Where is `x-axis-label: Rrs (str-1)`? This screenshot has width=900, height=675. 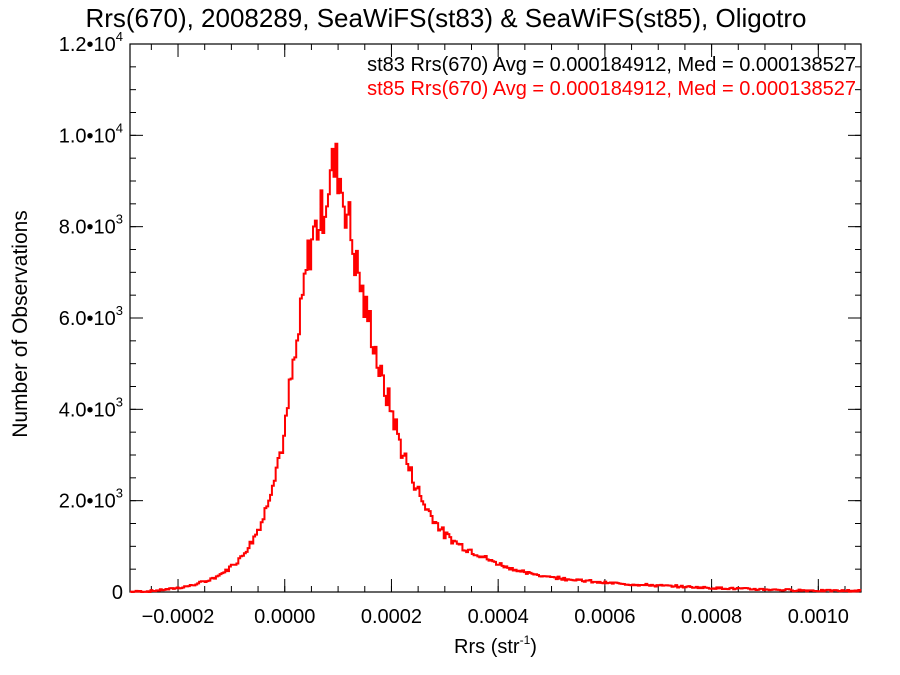 x-axis-label: Rrs (str-1) is located at coordinates (495, 645).